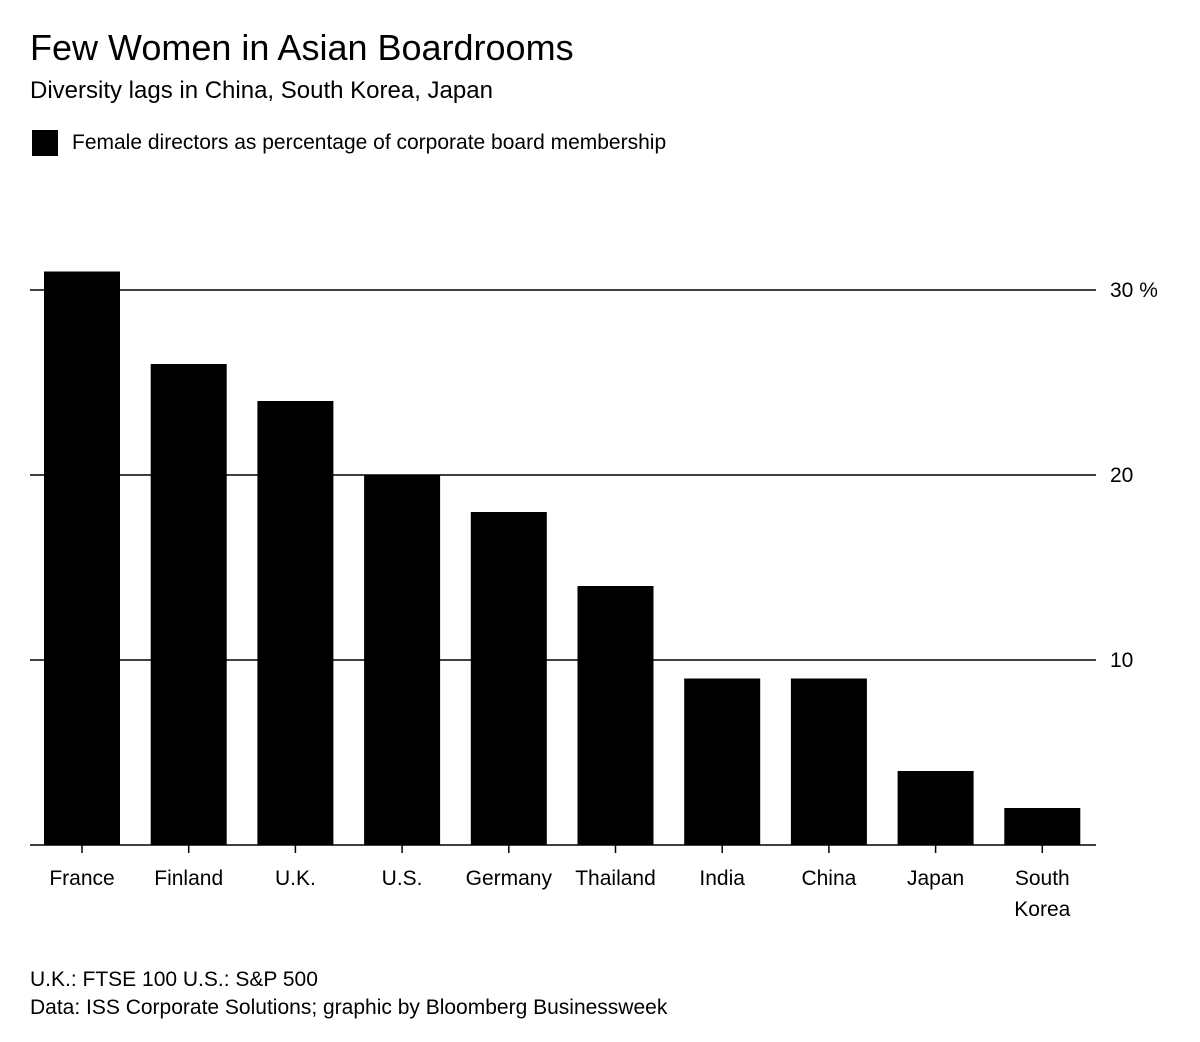  I want to click on x-category-label: Finland, so click(188, 878).